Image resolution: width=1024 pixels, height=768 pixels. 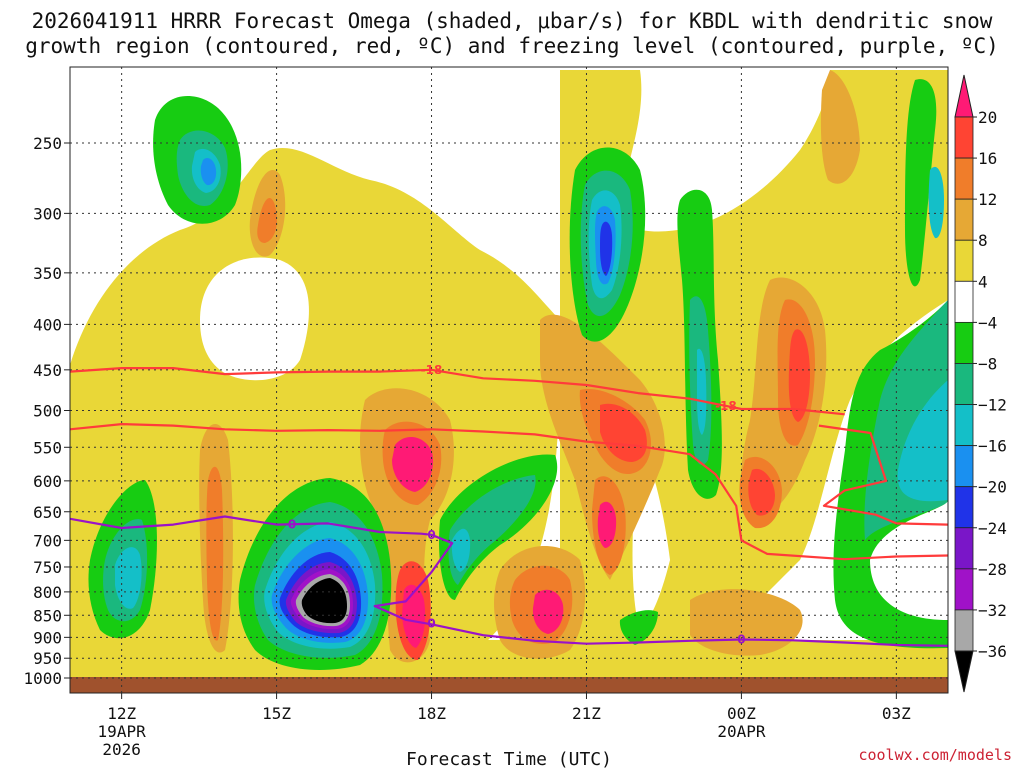 I want to click on x-tick-sublabel: 2026, so click(x=121, y=749).